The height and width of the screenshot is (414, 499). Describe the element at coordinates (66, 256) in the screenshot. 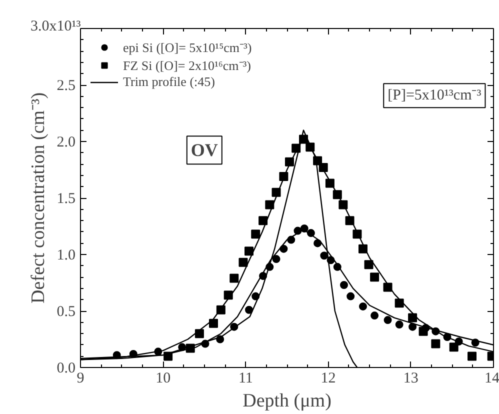

I see `y-tick-label: 1.0` at that location.